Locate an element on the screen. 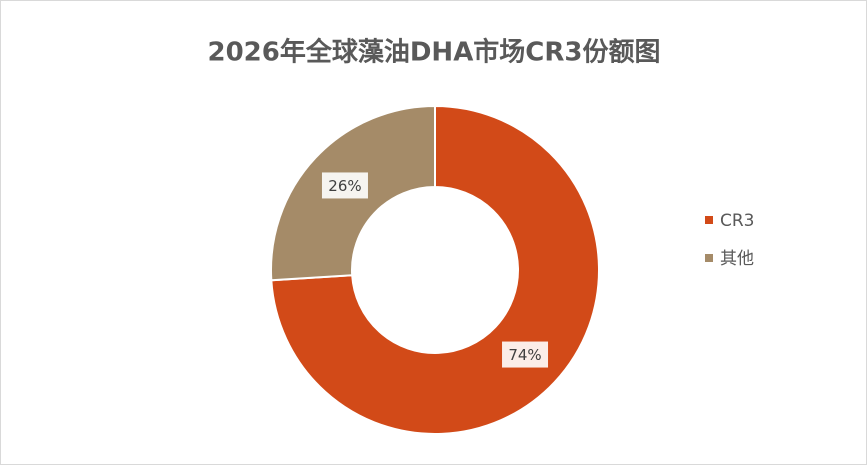 The height and width of the screenshot is (469, 867). value-label: 74% is located at coordinates (524, 355).